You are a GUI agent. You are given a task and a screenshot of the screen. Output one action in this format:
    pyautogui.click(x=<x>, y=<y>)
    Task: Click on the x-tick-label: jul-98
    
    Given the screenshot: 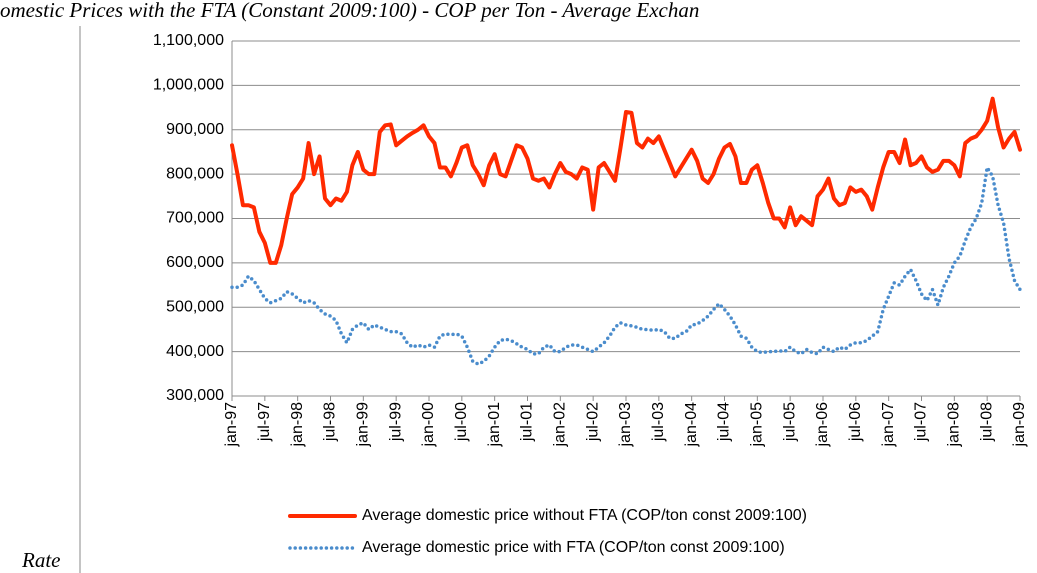 What is the action you would take?
    pyautogui.click(x=330, y=422)
    